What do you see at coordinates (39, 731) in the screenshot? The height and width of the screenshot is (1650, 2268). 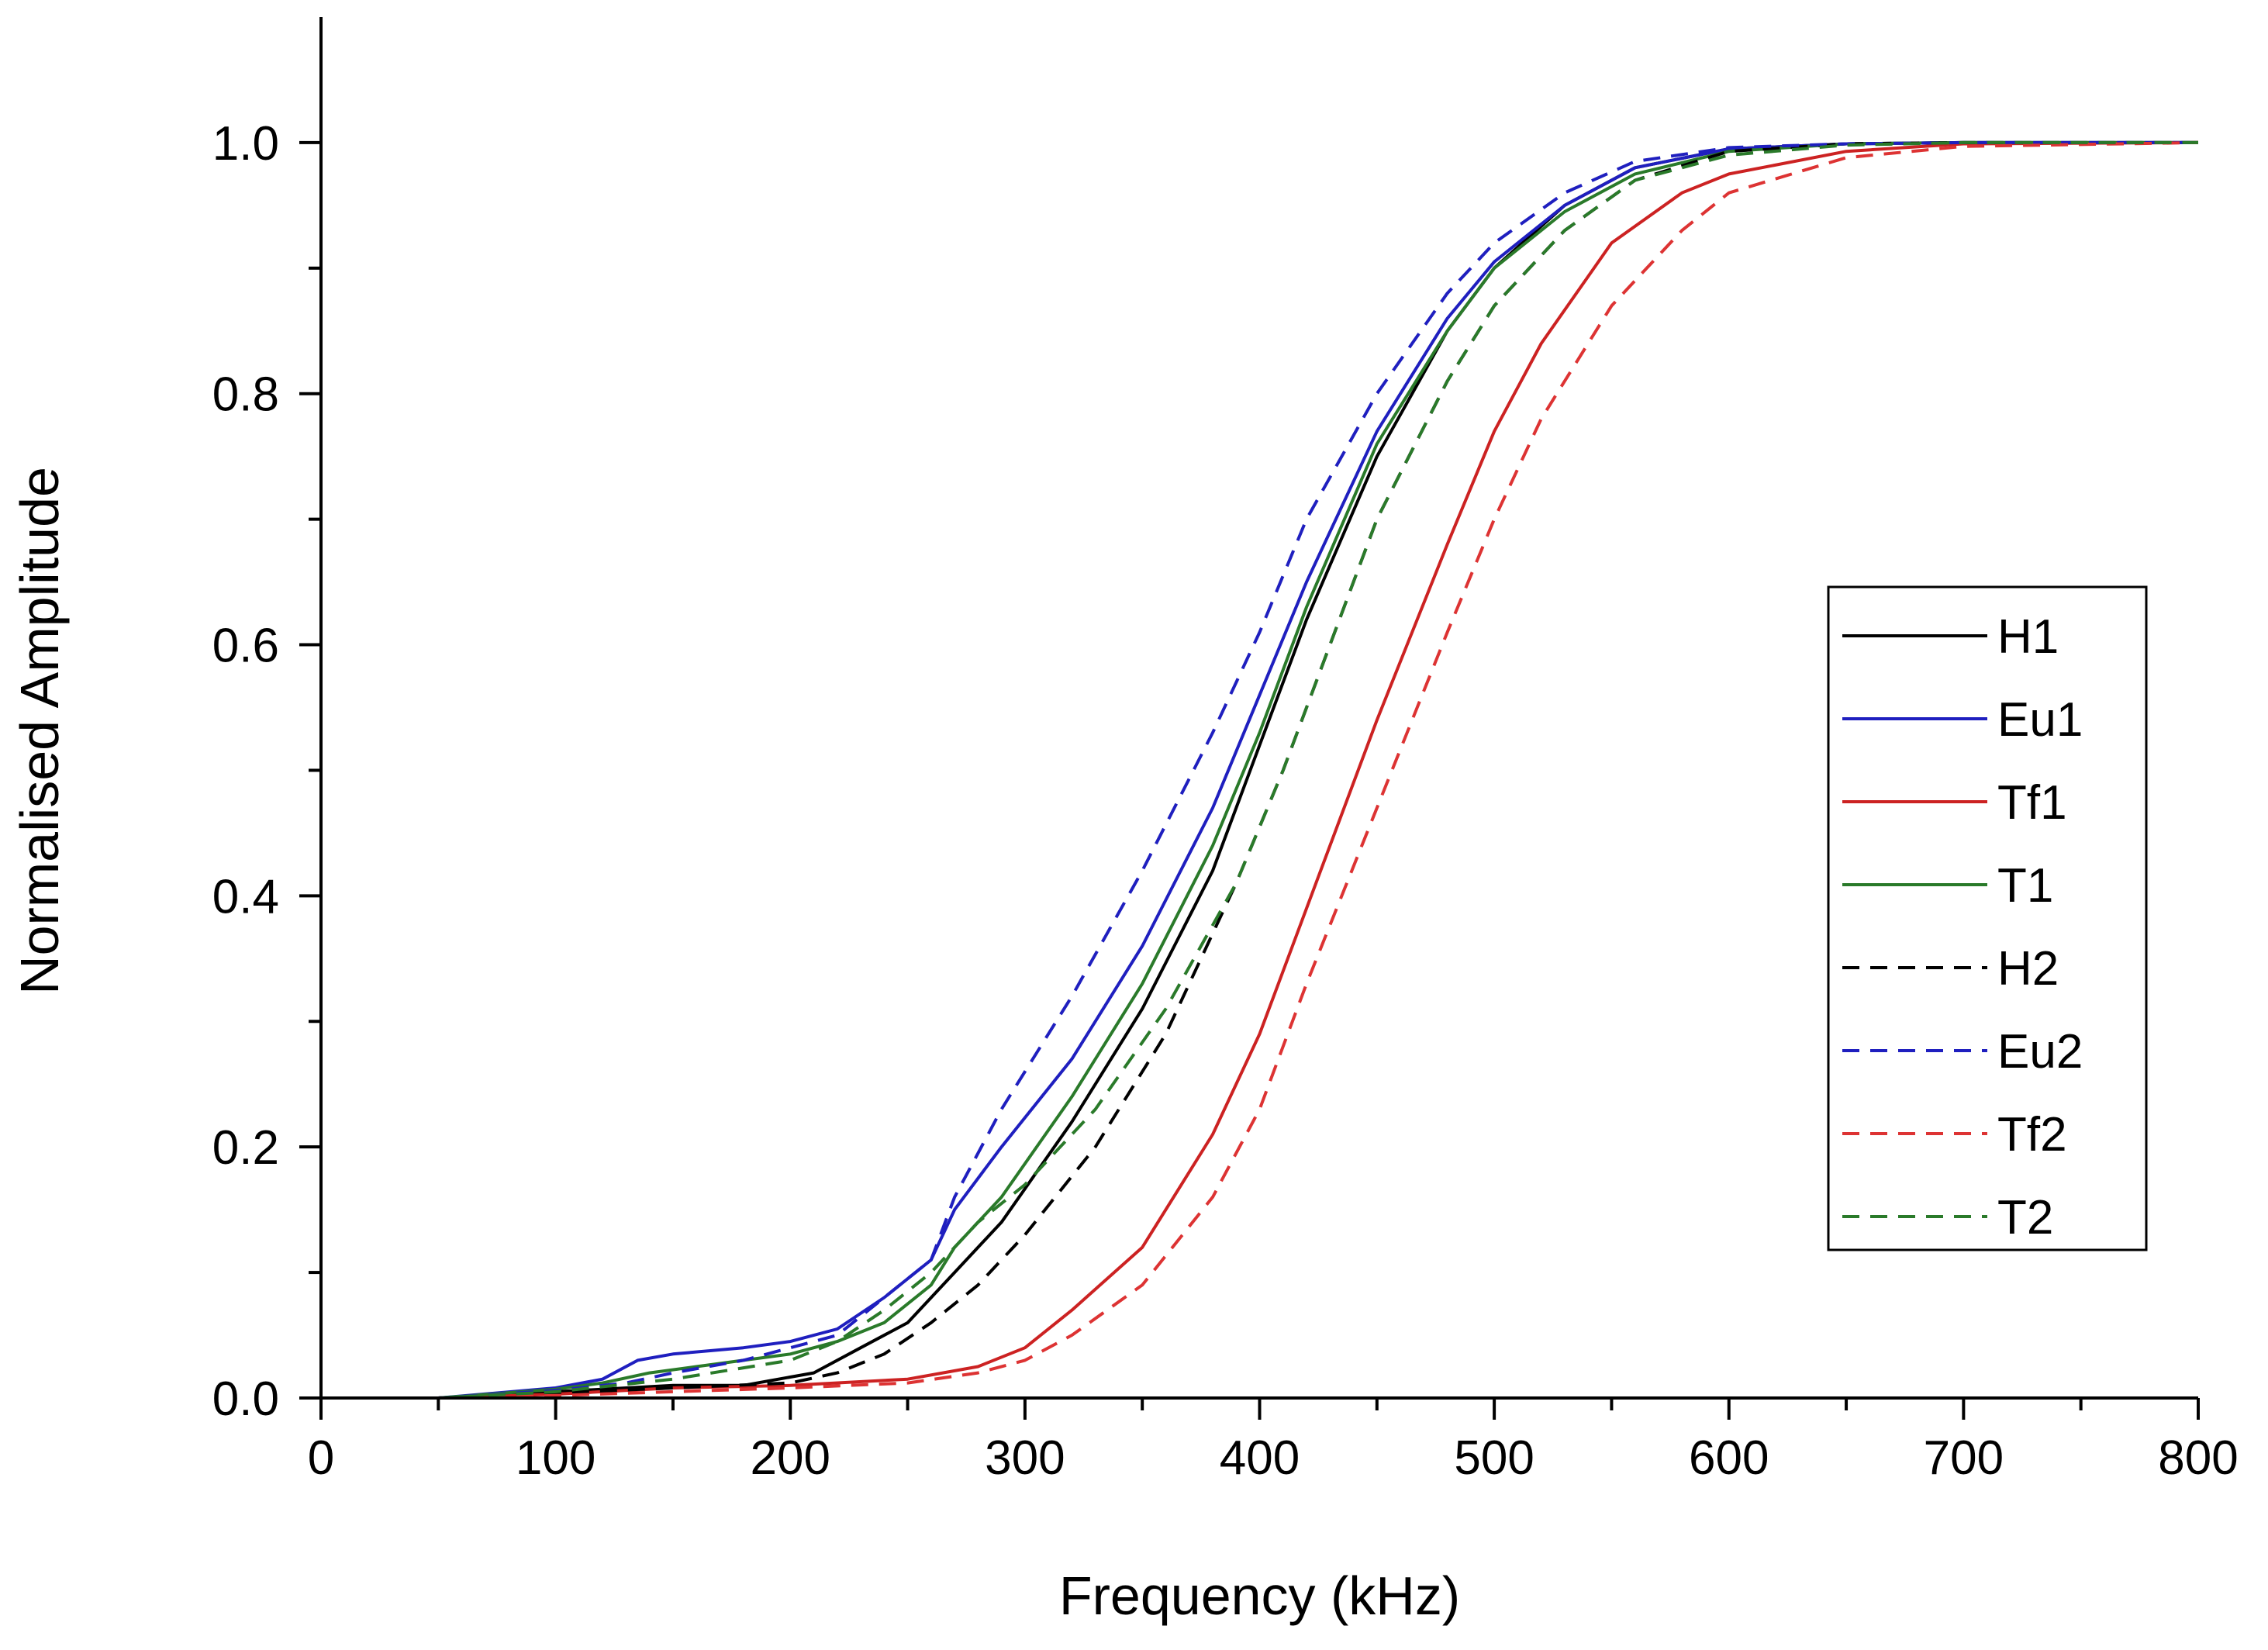 I see `y-axis-title: Normalised Amplitude` at bounding box center [39, 731].